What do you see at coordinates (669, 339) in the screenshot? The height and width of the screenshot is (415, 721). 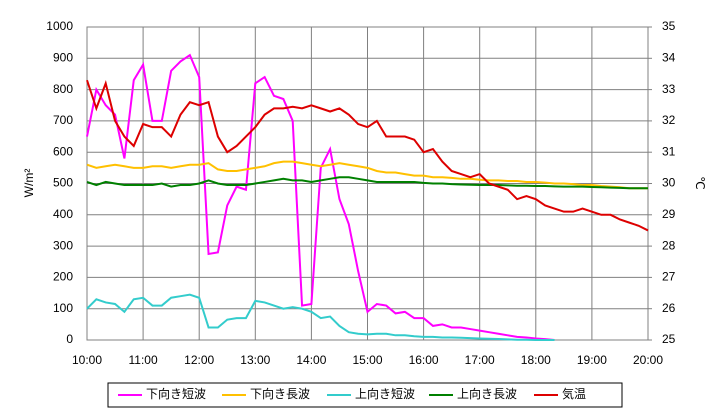 I see `y2-tick-label: 25` at bounding box center [669, 339].